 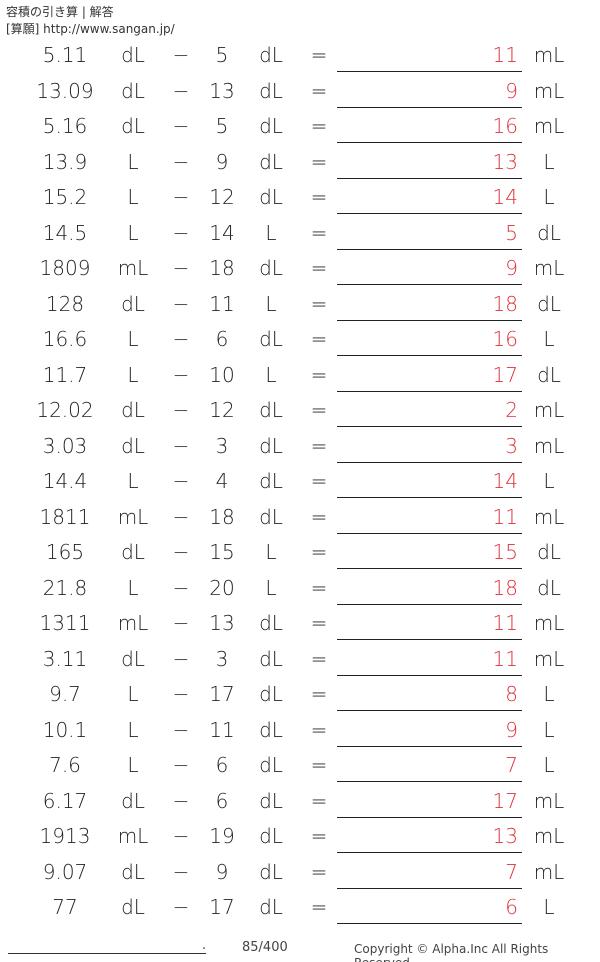 What do you see at coordinates (511, 871) in the screenshot?
I see `answer: 7` at bounding box center [511, 871].